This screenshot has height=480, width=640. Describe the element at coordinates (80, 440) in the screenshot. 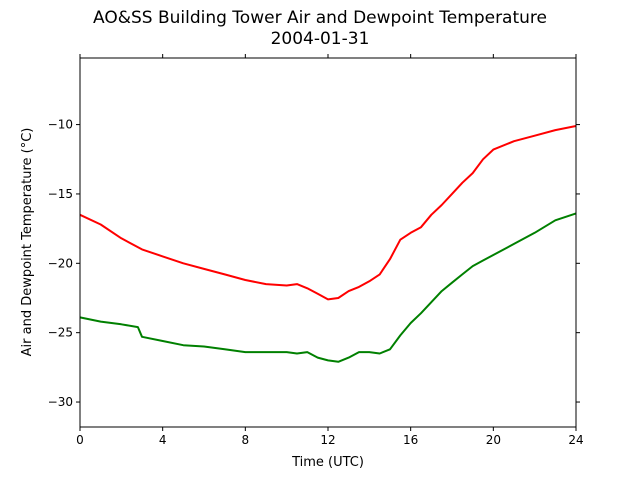

I see `x-tick-label: 0` at that location.